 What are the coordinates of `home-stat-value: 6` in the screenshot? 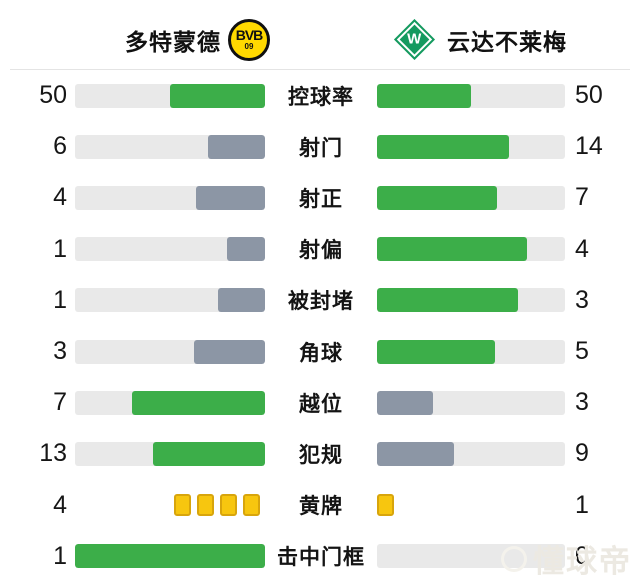 It's located at (60, 146).